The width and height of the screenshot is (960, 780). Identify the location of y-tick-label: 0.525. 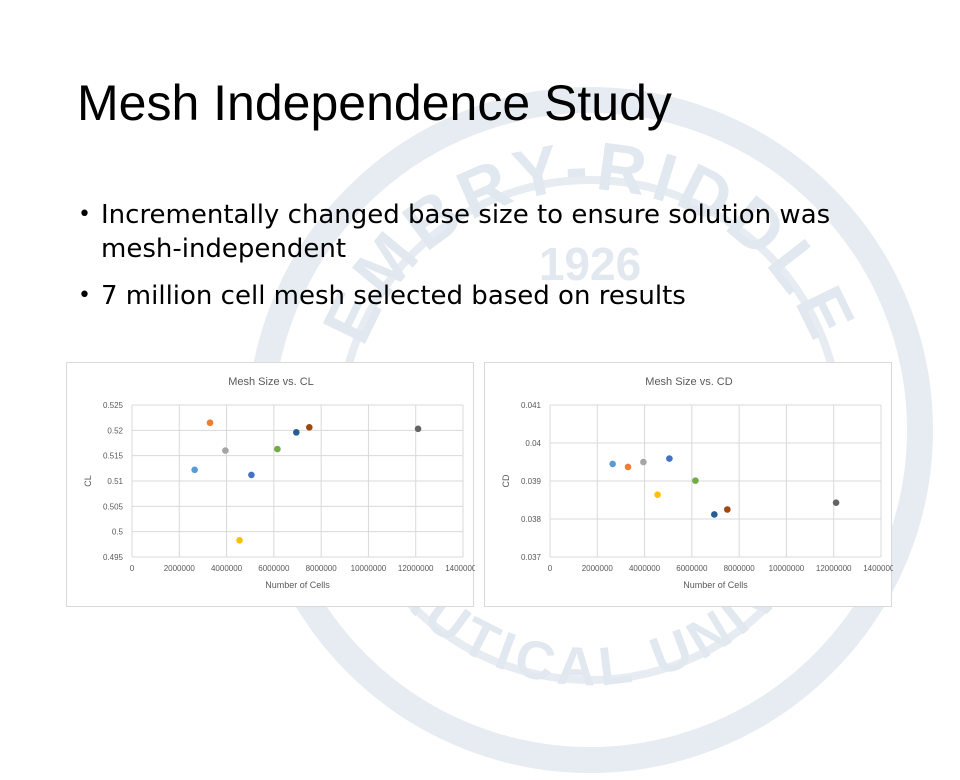
(113, 405).